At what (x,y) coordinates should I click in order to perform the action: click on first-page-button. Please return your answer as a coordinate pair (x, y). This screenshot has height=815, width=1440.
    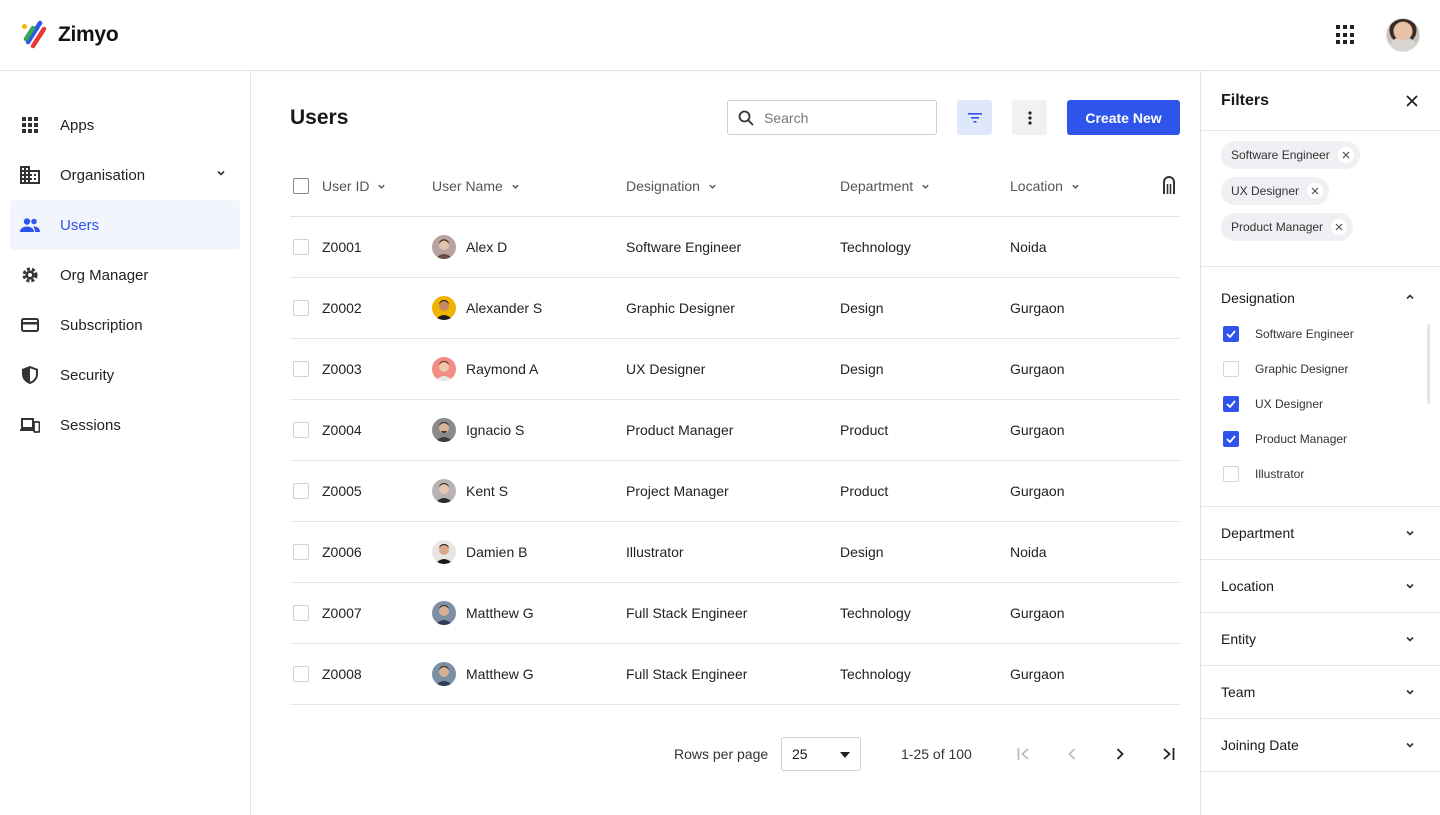
    Looking at the image, I should click on (1024, 754).